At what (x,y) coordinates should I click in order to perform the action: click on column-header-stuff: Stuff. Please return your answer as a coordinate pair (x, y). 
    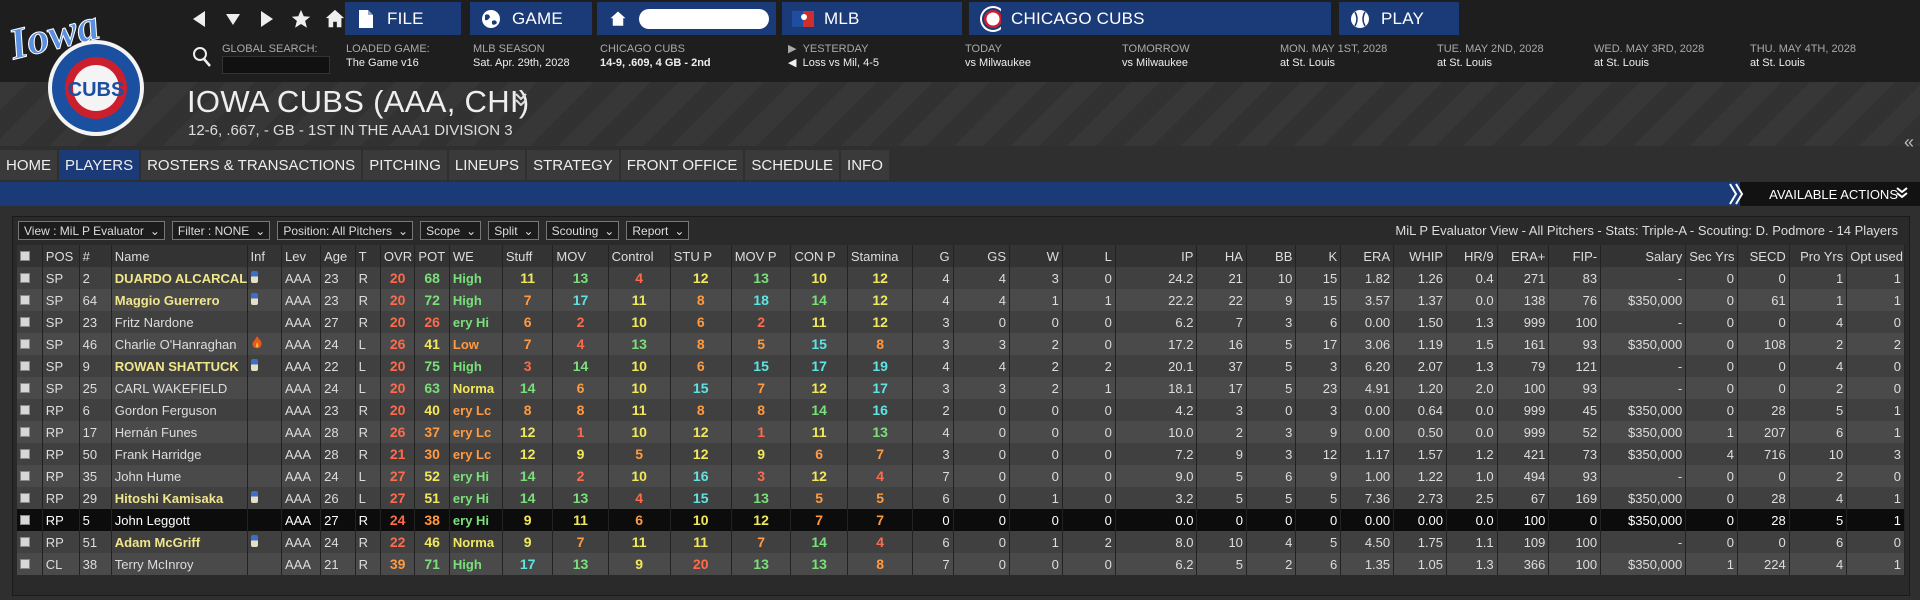
    Looking at the image, I should click on (528, 256).